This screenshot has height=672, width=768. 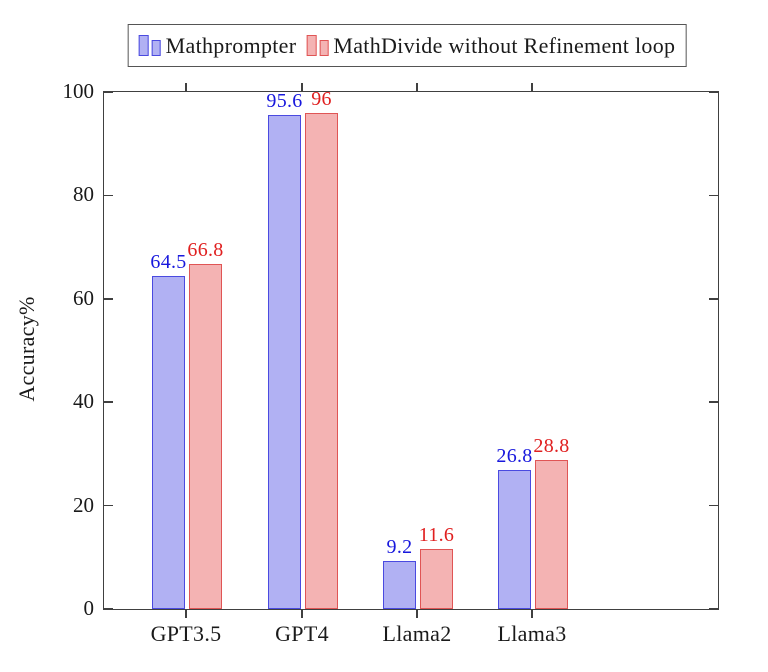 What do you see at coordinates (532, 633) in the screenshot?
I see `x-category-label: Llama3` at bounding box center [532, 633].